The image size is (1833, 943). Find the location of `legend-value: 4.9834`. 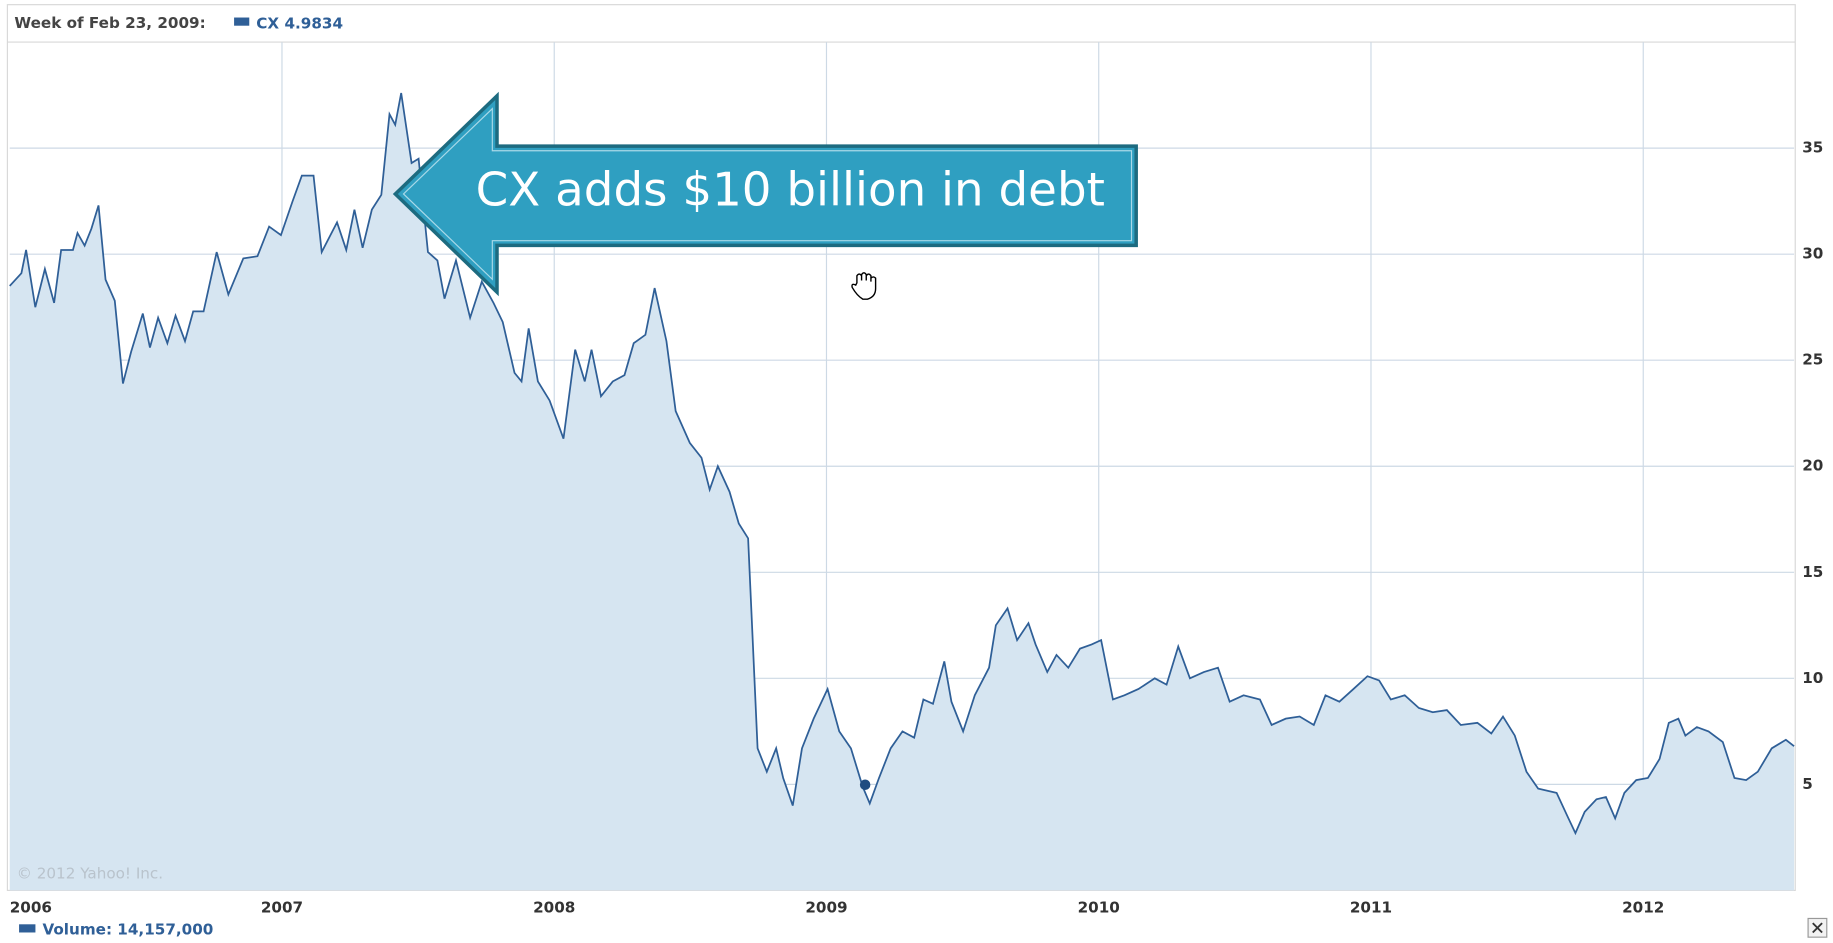

legend-value: 4.9834 is located at coordinates (313, 23).